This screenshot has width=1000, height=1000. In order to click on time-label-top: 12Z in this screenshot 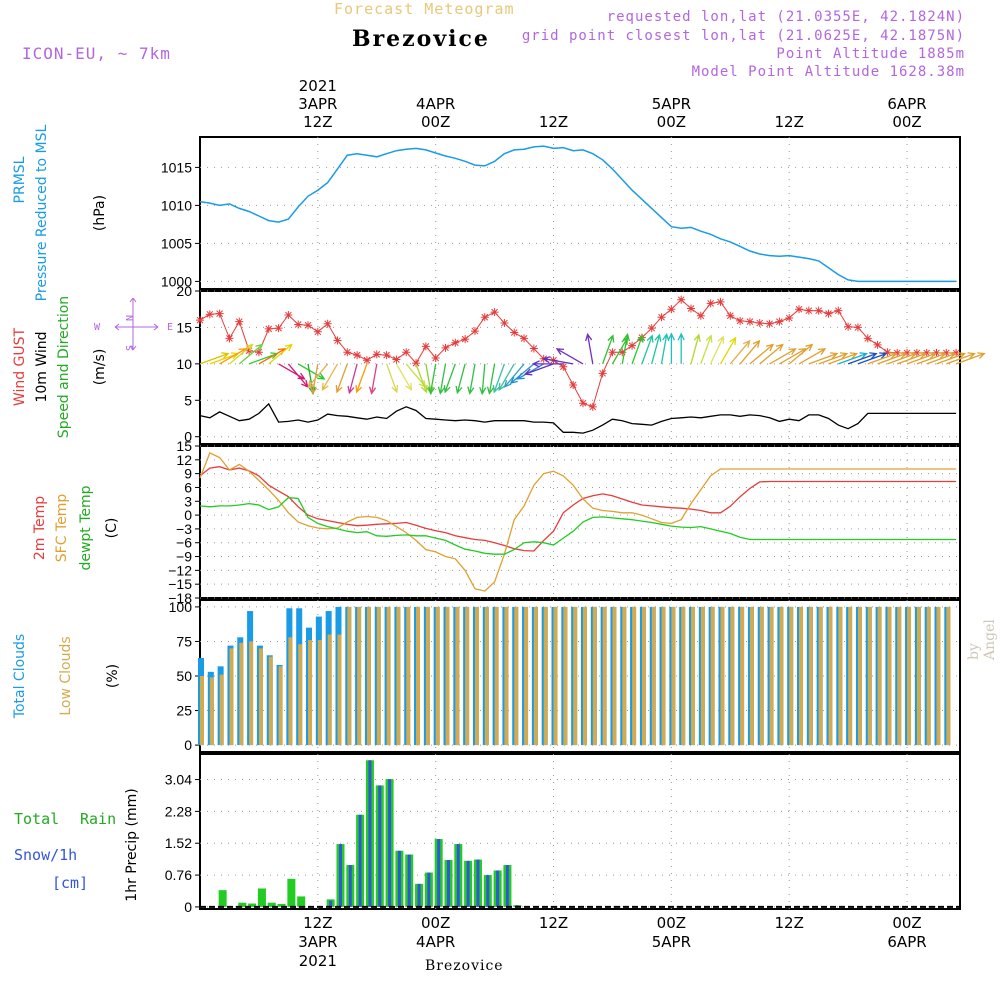, I will do `click(317, 122)`.